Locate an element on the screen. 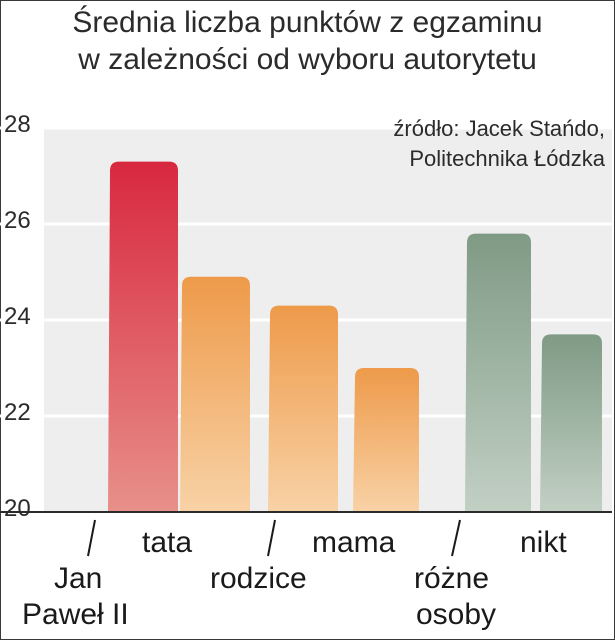 Image resolution: width=615 pixels, height=640 pixels. category-label: osoby is located at coordinates (456, 614).